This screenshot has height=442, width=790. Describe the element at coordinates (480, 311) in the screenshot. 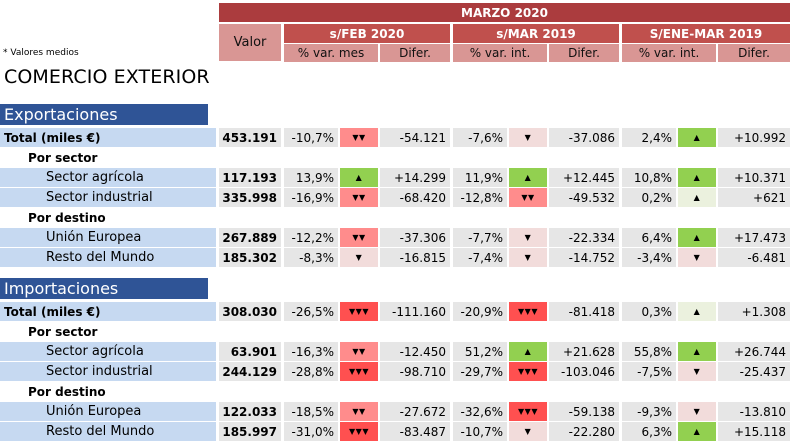

I see `pct-var-int-mar2019-cell: -20,9%` at that location.